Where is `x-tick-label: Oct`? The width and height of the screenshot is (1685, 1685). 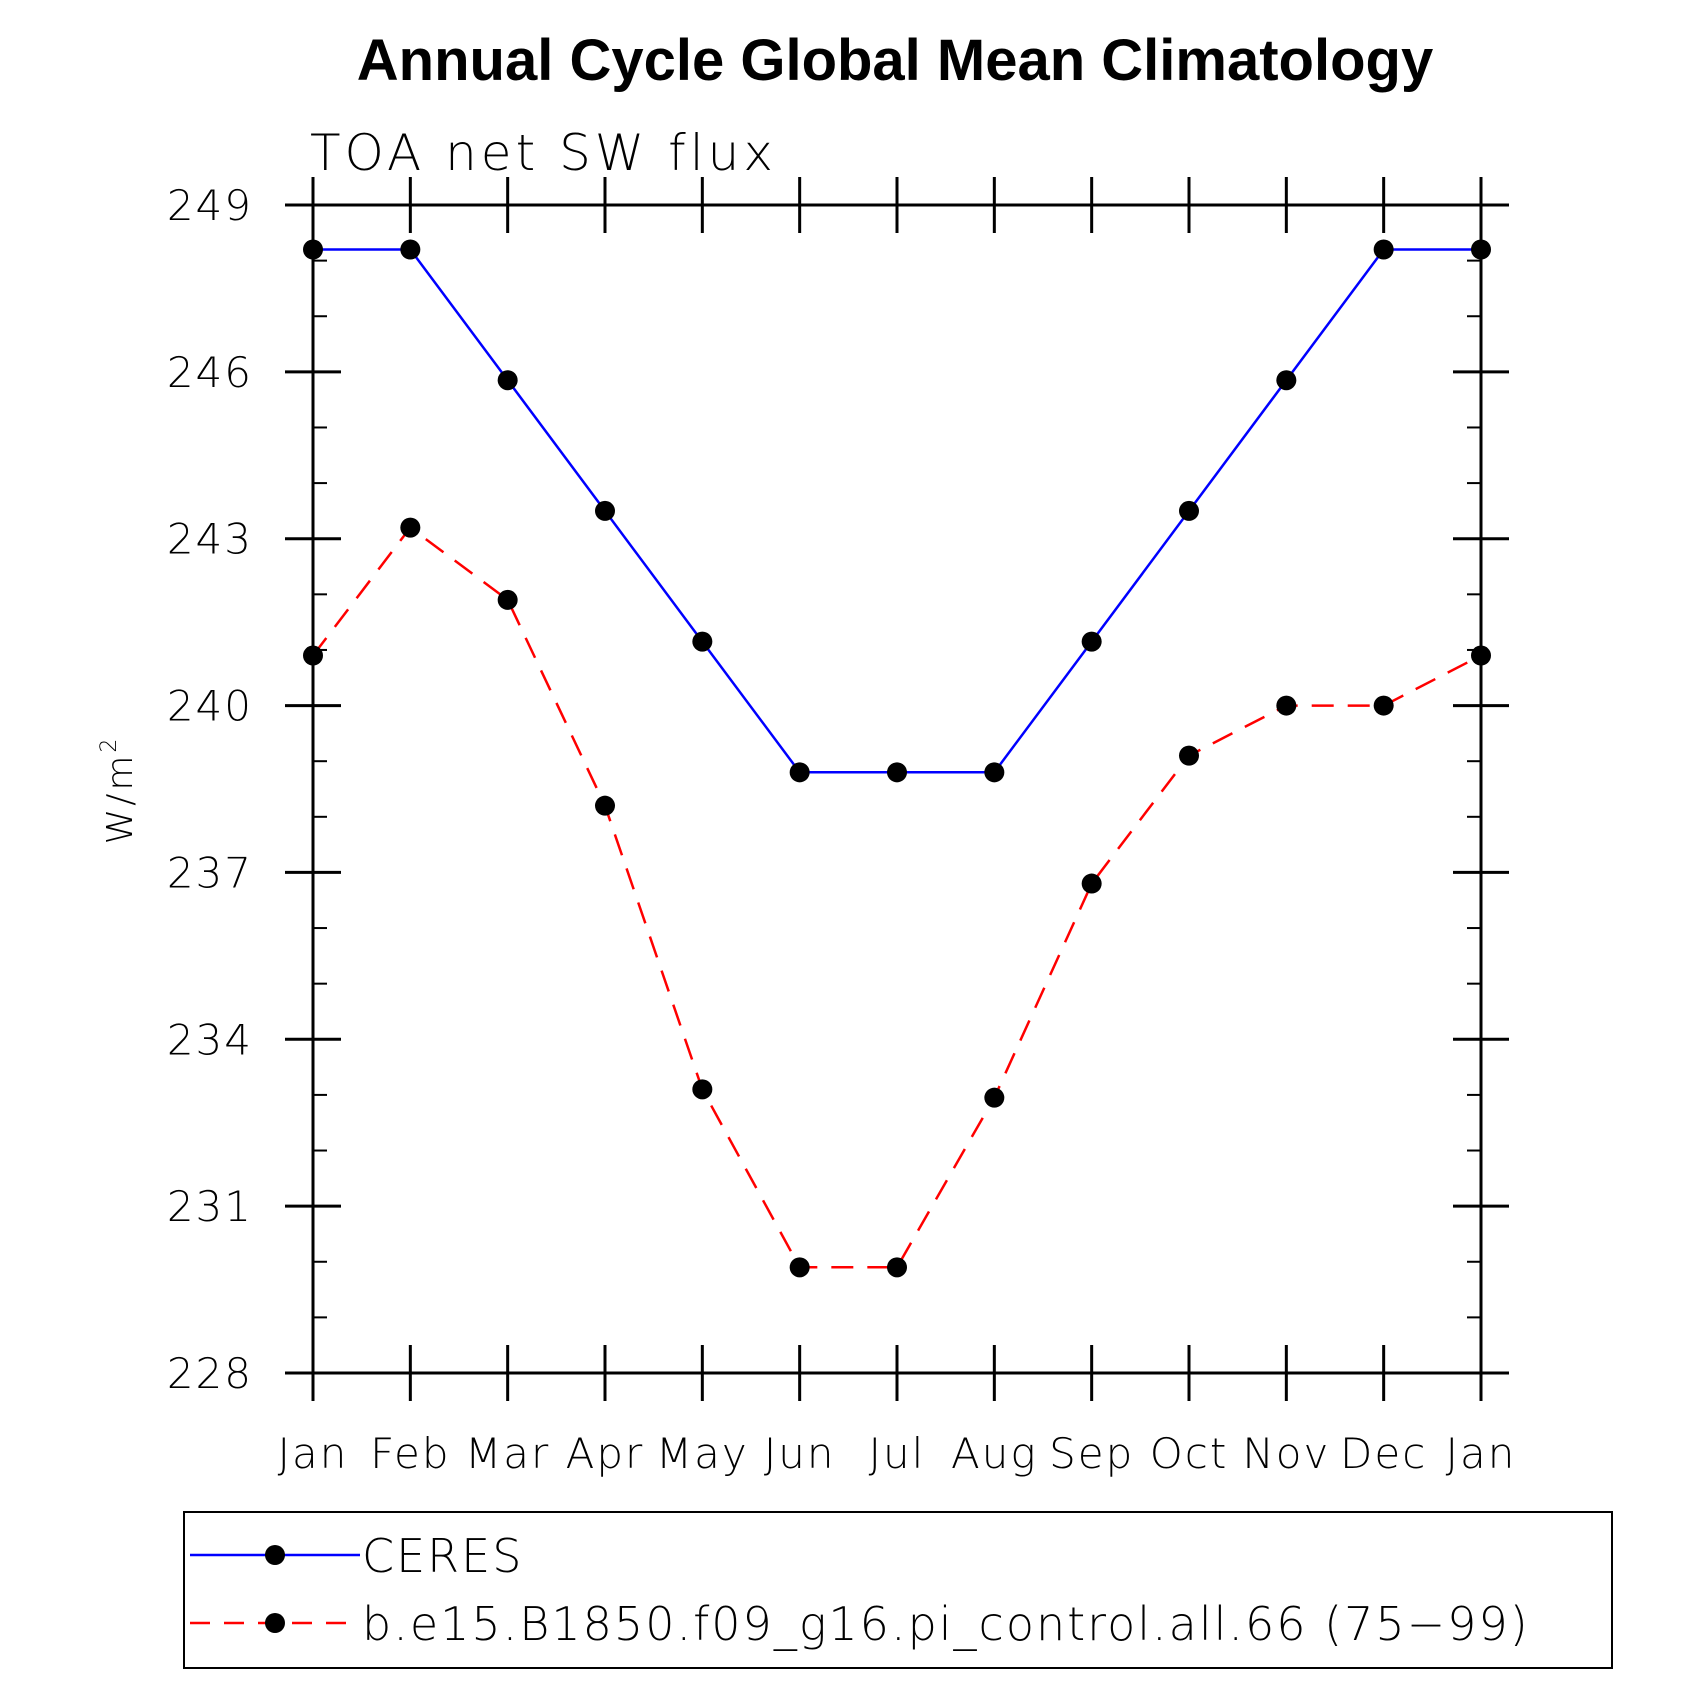 x-tick-label: Oct is located at coordinates (1189, 1453).